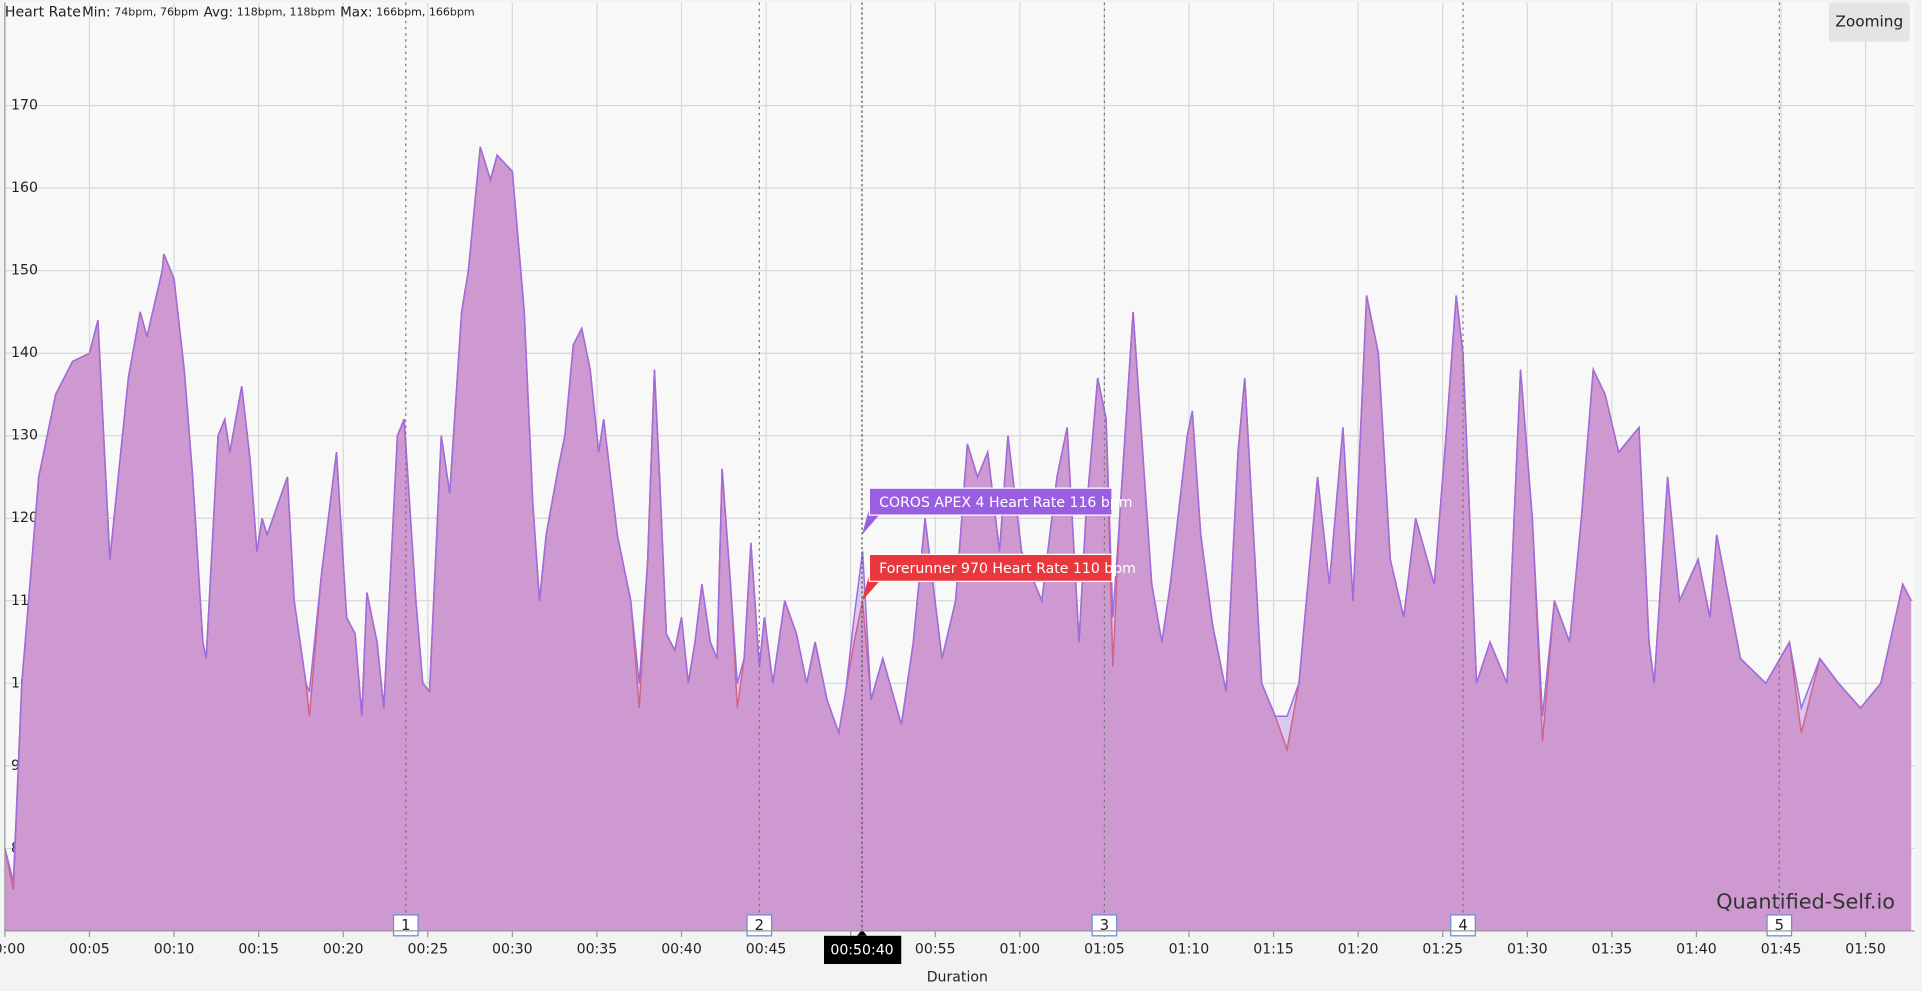 The image size is (1922, 991). What do you see at coordinates (1696, 949) in the screenshot?
I see `x-tick-label: 01:40` at bounding box center [1696, 949].